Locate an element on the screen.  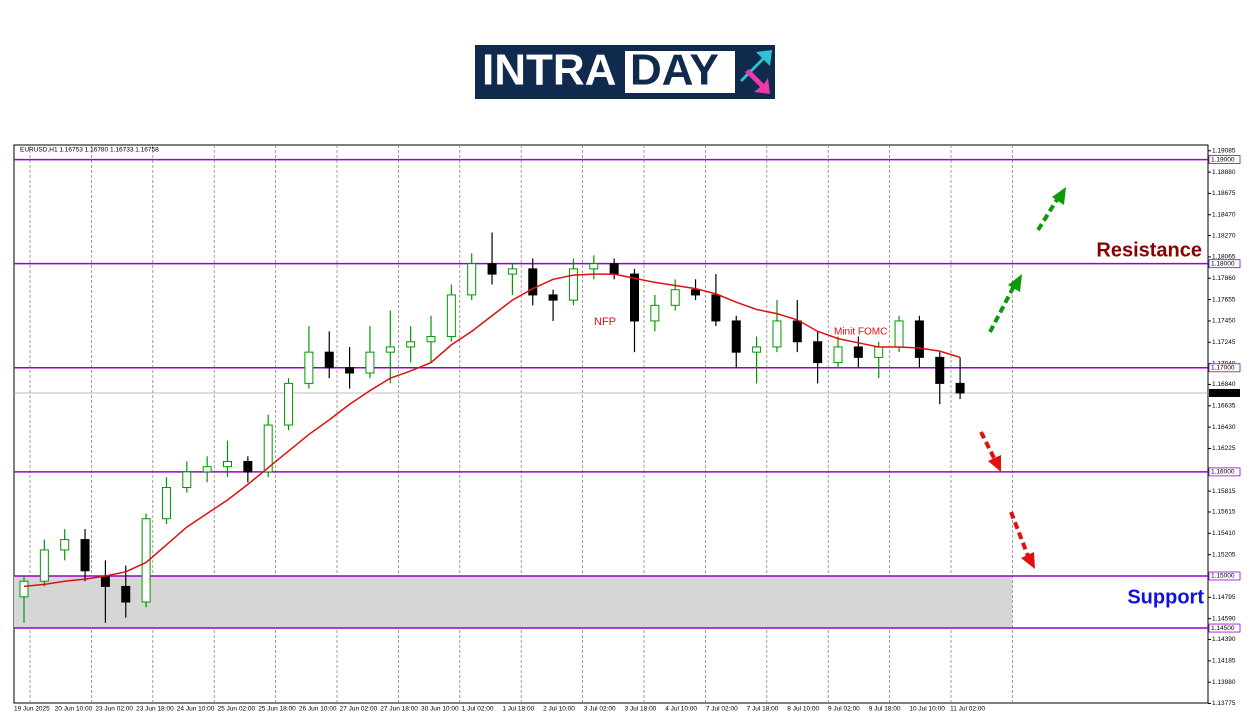
x-tick-label: 11 Jul 02:00 is located at coordinates (967, 709).